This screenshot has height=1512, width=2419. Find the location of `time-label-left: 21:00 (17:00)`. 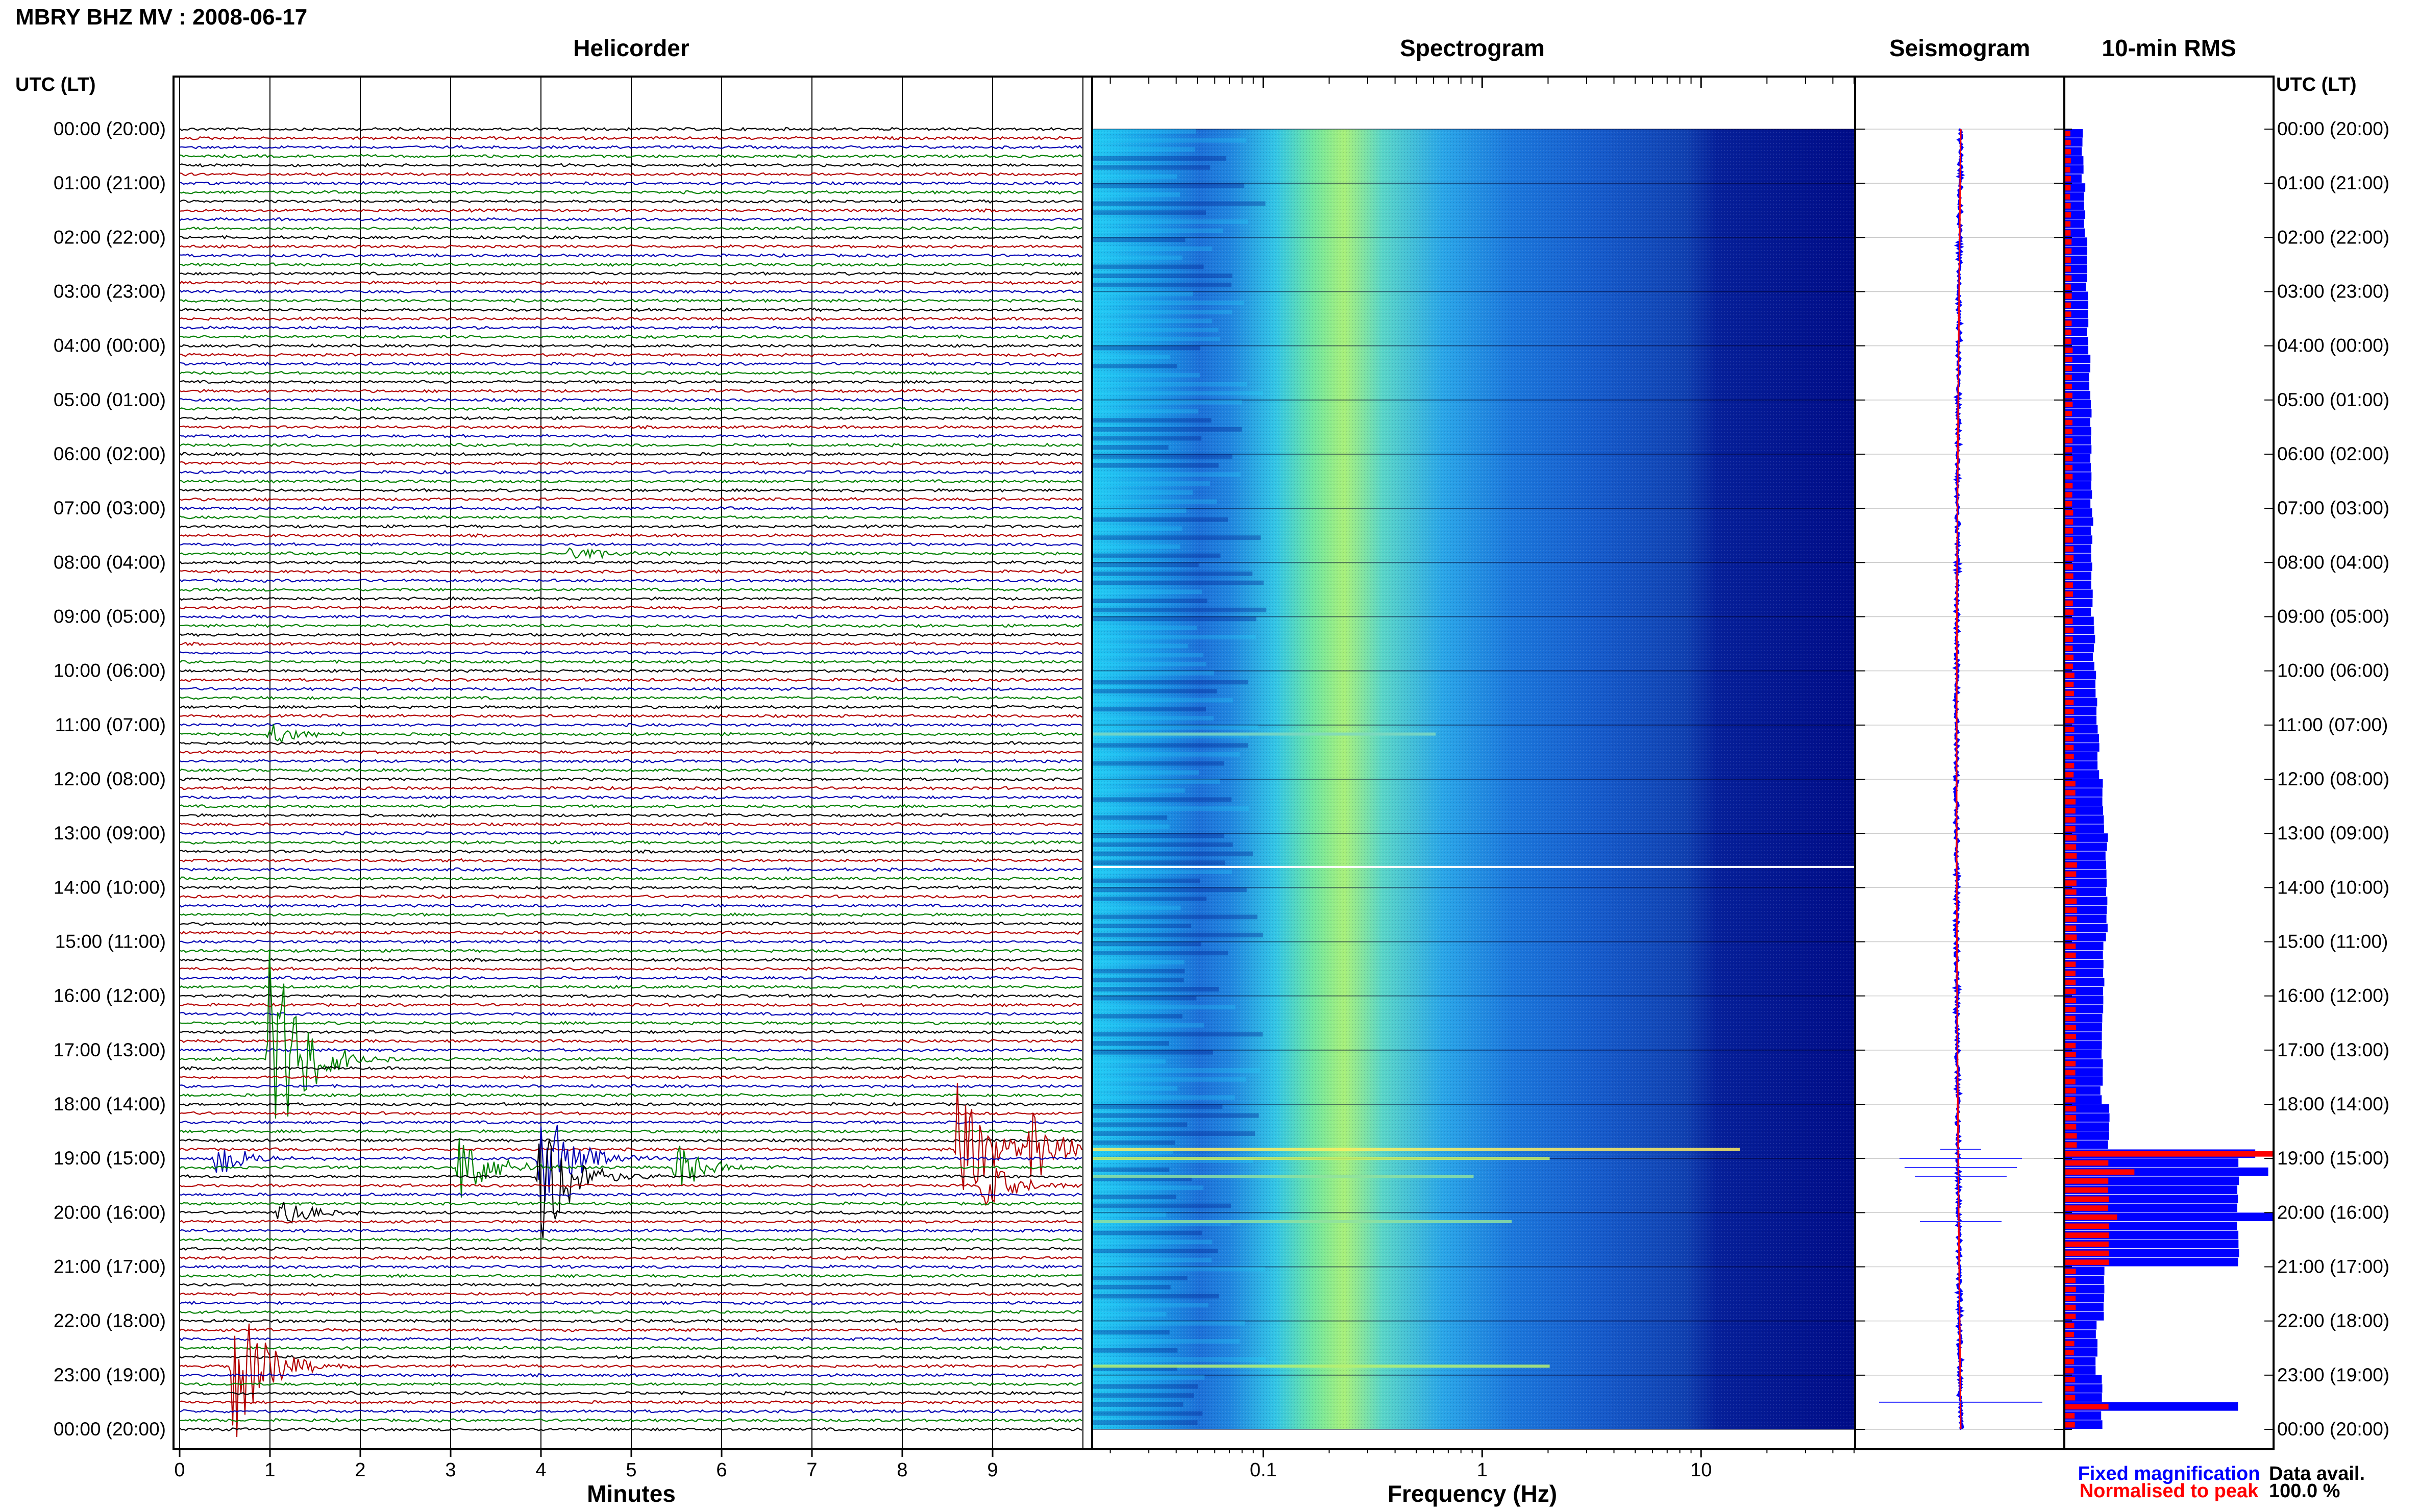

time-label-left: 21:00 (17:00) is located at coordinates (110, 1266).